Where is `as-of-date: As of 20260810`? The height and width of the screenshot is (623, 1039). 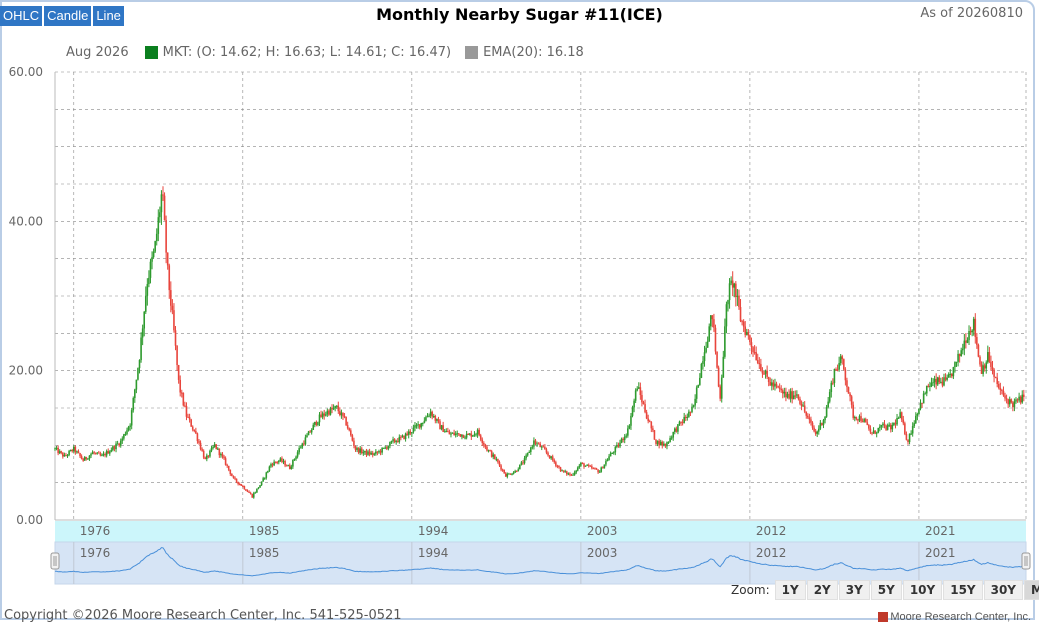 as-of-date: As of 20260810 is located at coordinates (971, 13).